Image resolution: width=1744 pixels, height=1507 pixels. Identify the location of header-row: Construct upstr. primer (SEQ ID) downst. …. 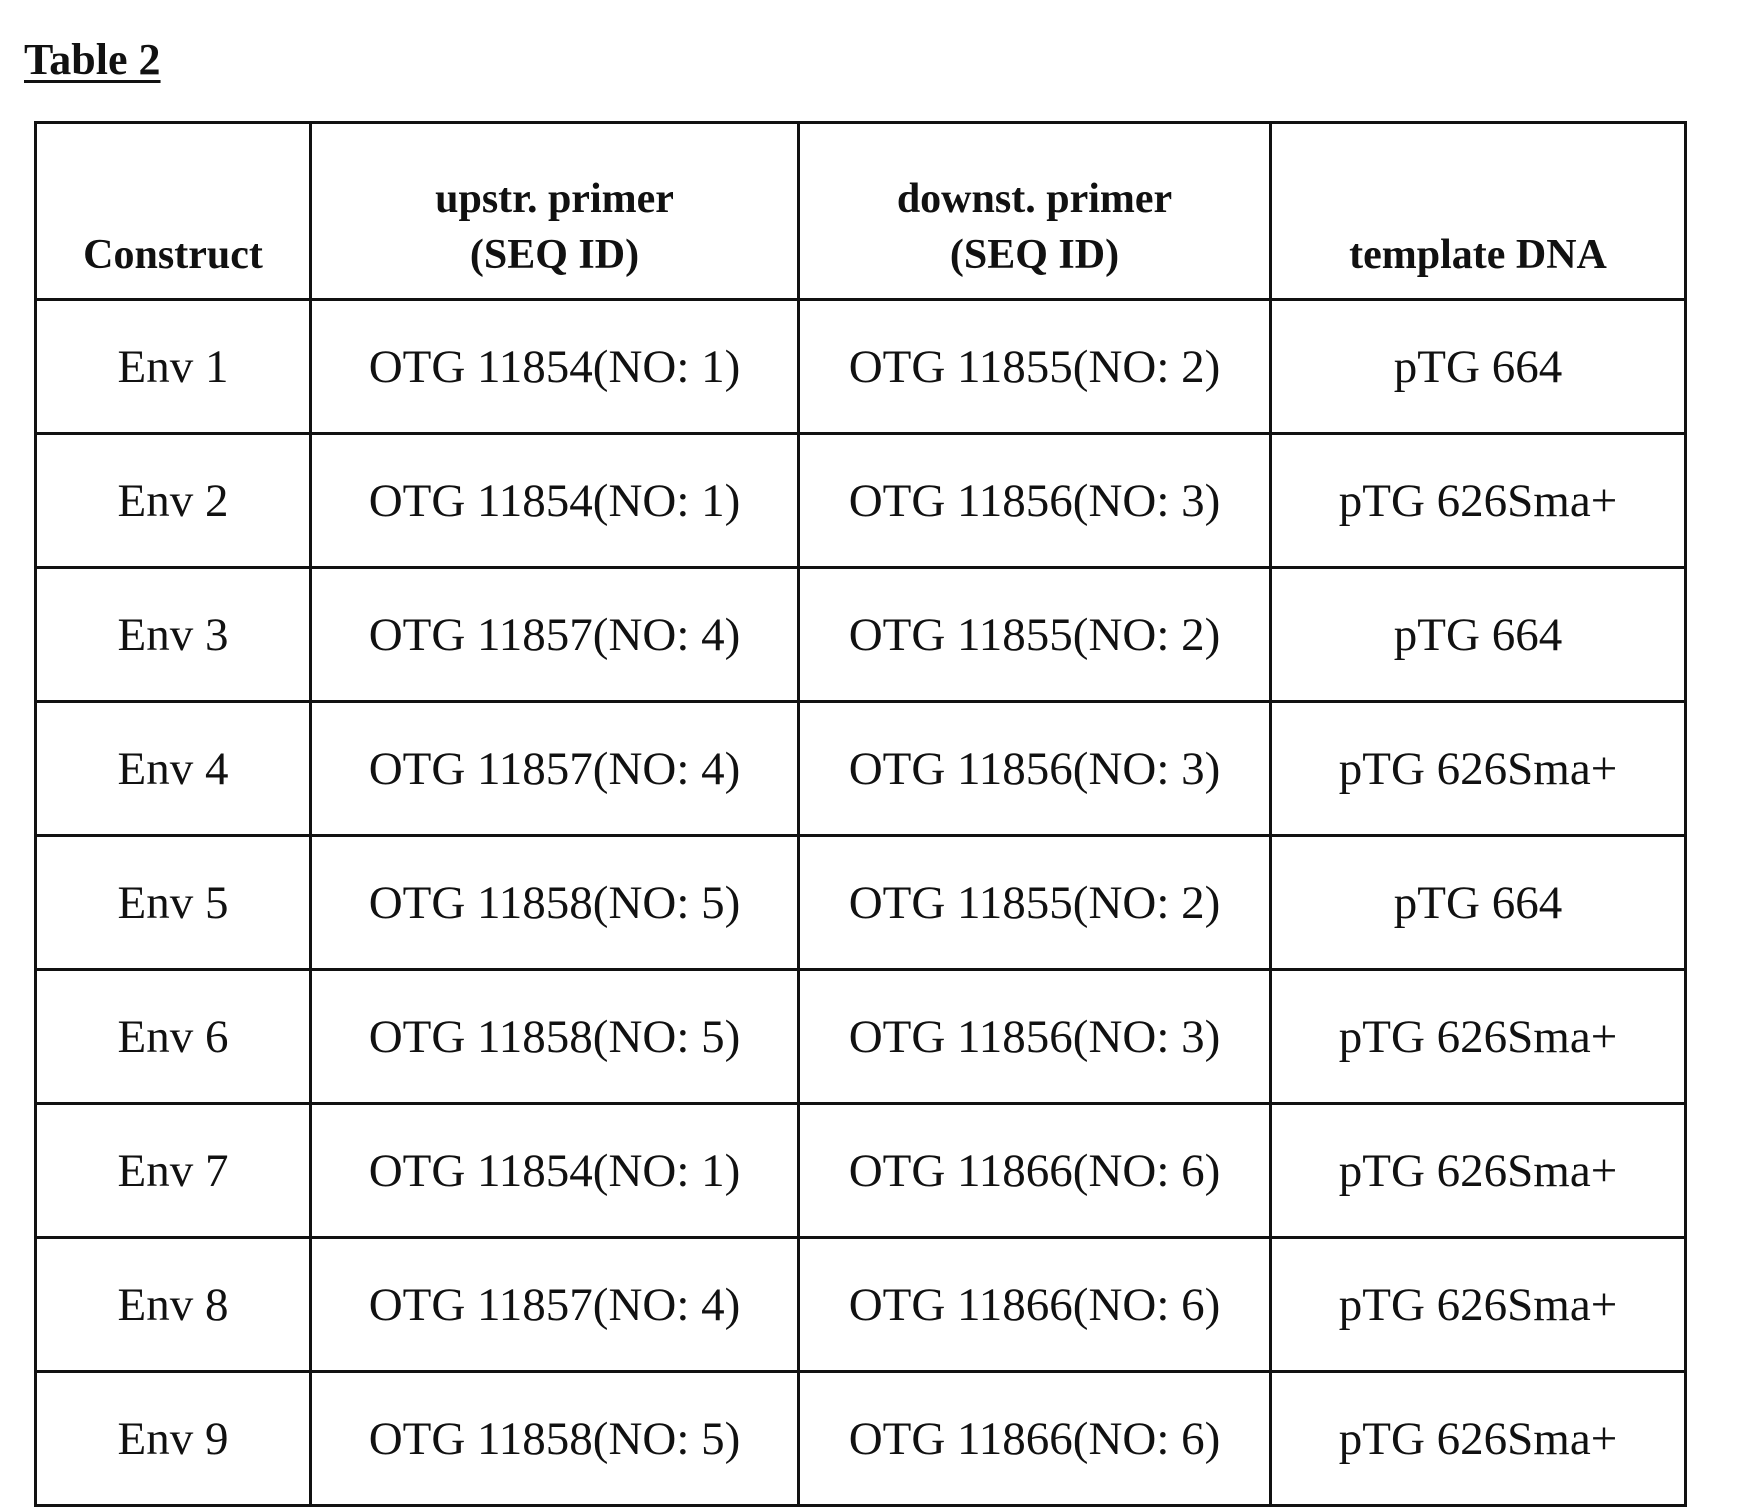
(861, 211).